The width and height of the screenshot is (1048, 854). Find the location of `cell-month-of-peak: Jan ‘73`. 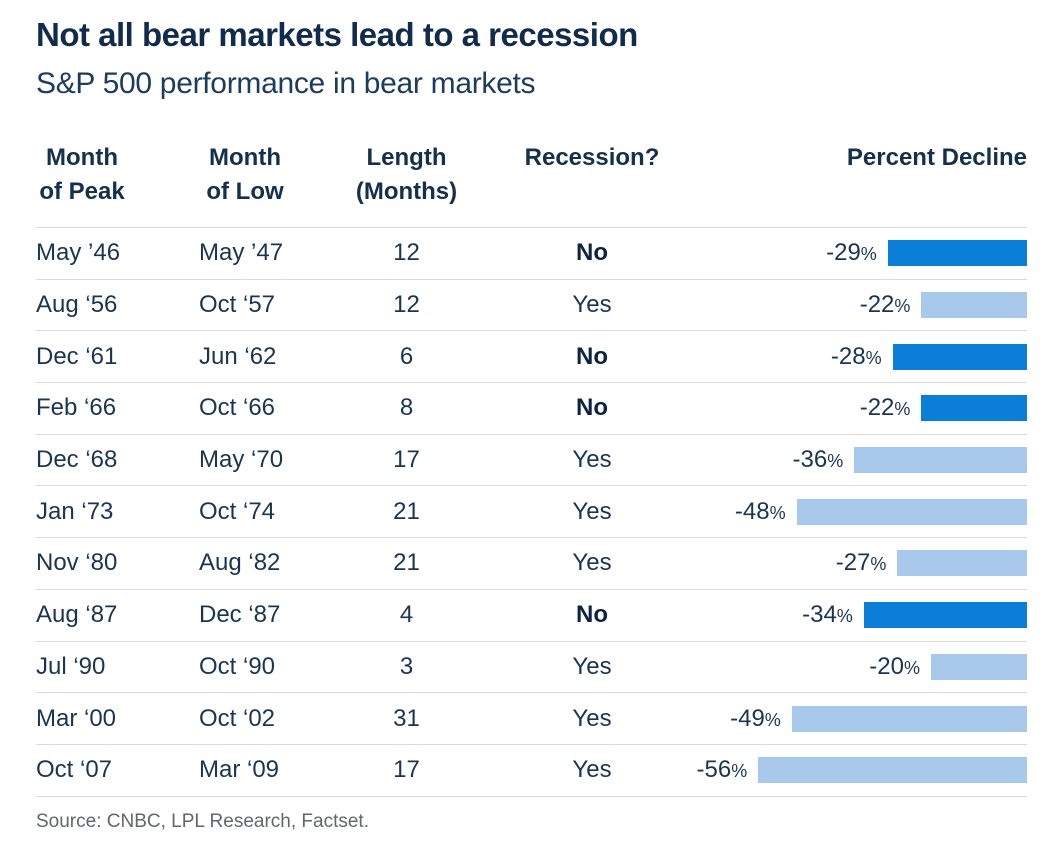

cell-month-of-peak: Jan ‘73 is located at coordinates (75, 511).